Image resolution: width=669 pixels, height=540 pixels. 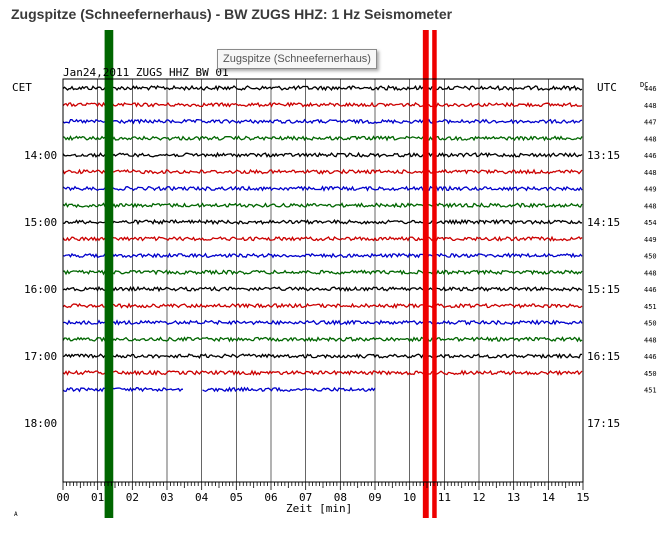 What do you see at coordinates (340, 497) in the screenshot?
I see `x-tick-label: 08` at bounding box center [340, 497].